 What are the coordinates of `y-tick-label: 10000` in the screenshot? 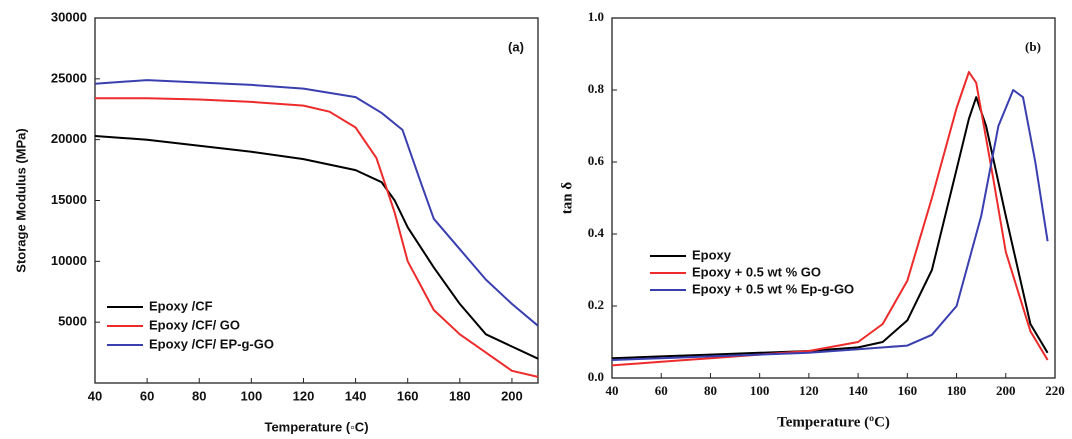 It's located at (69, 260).